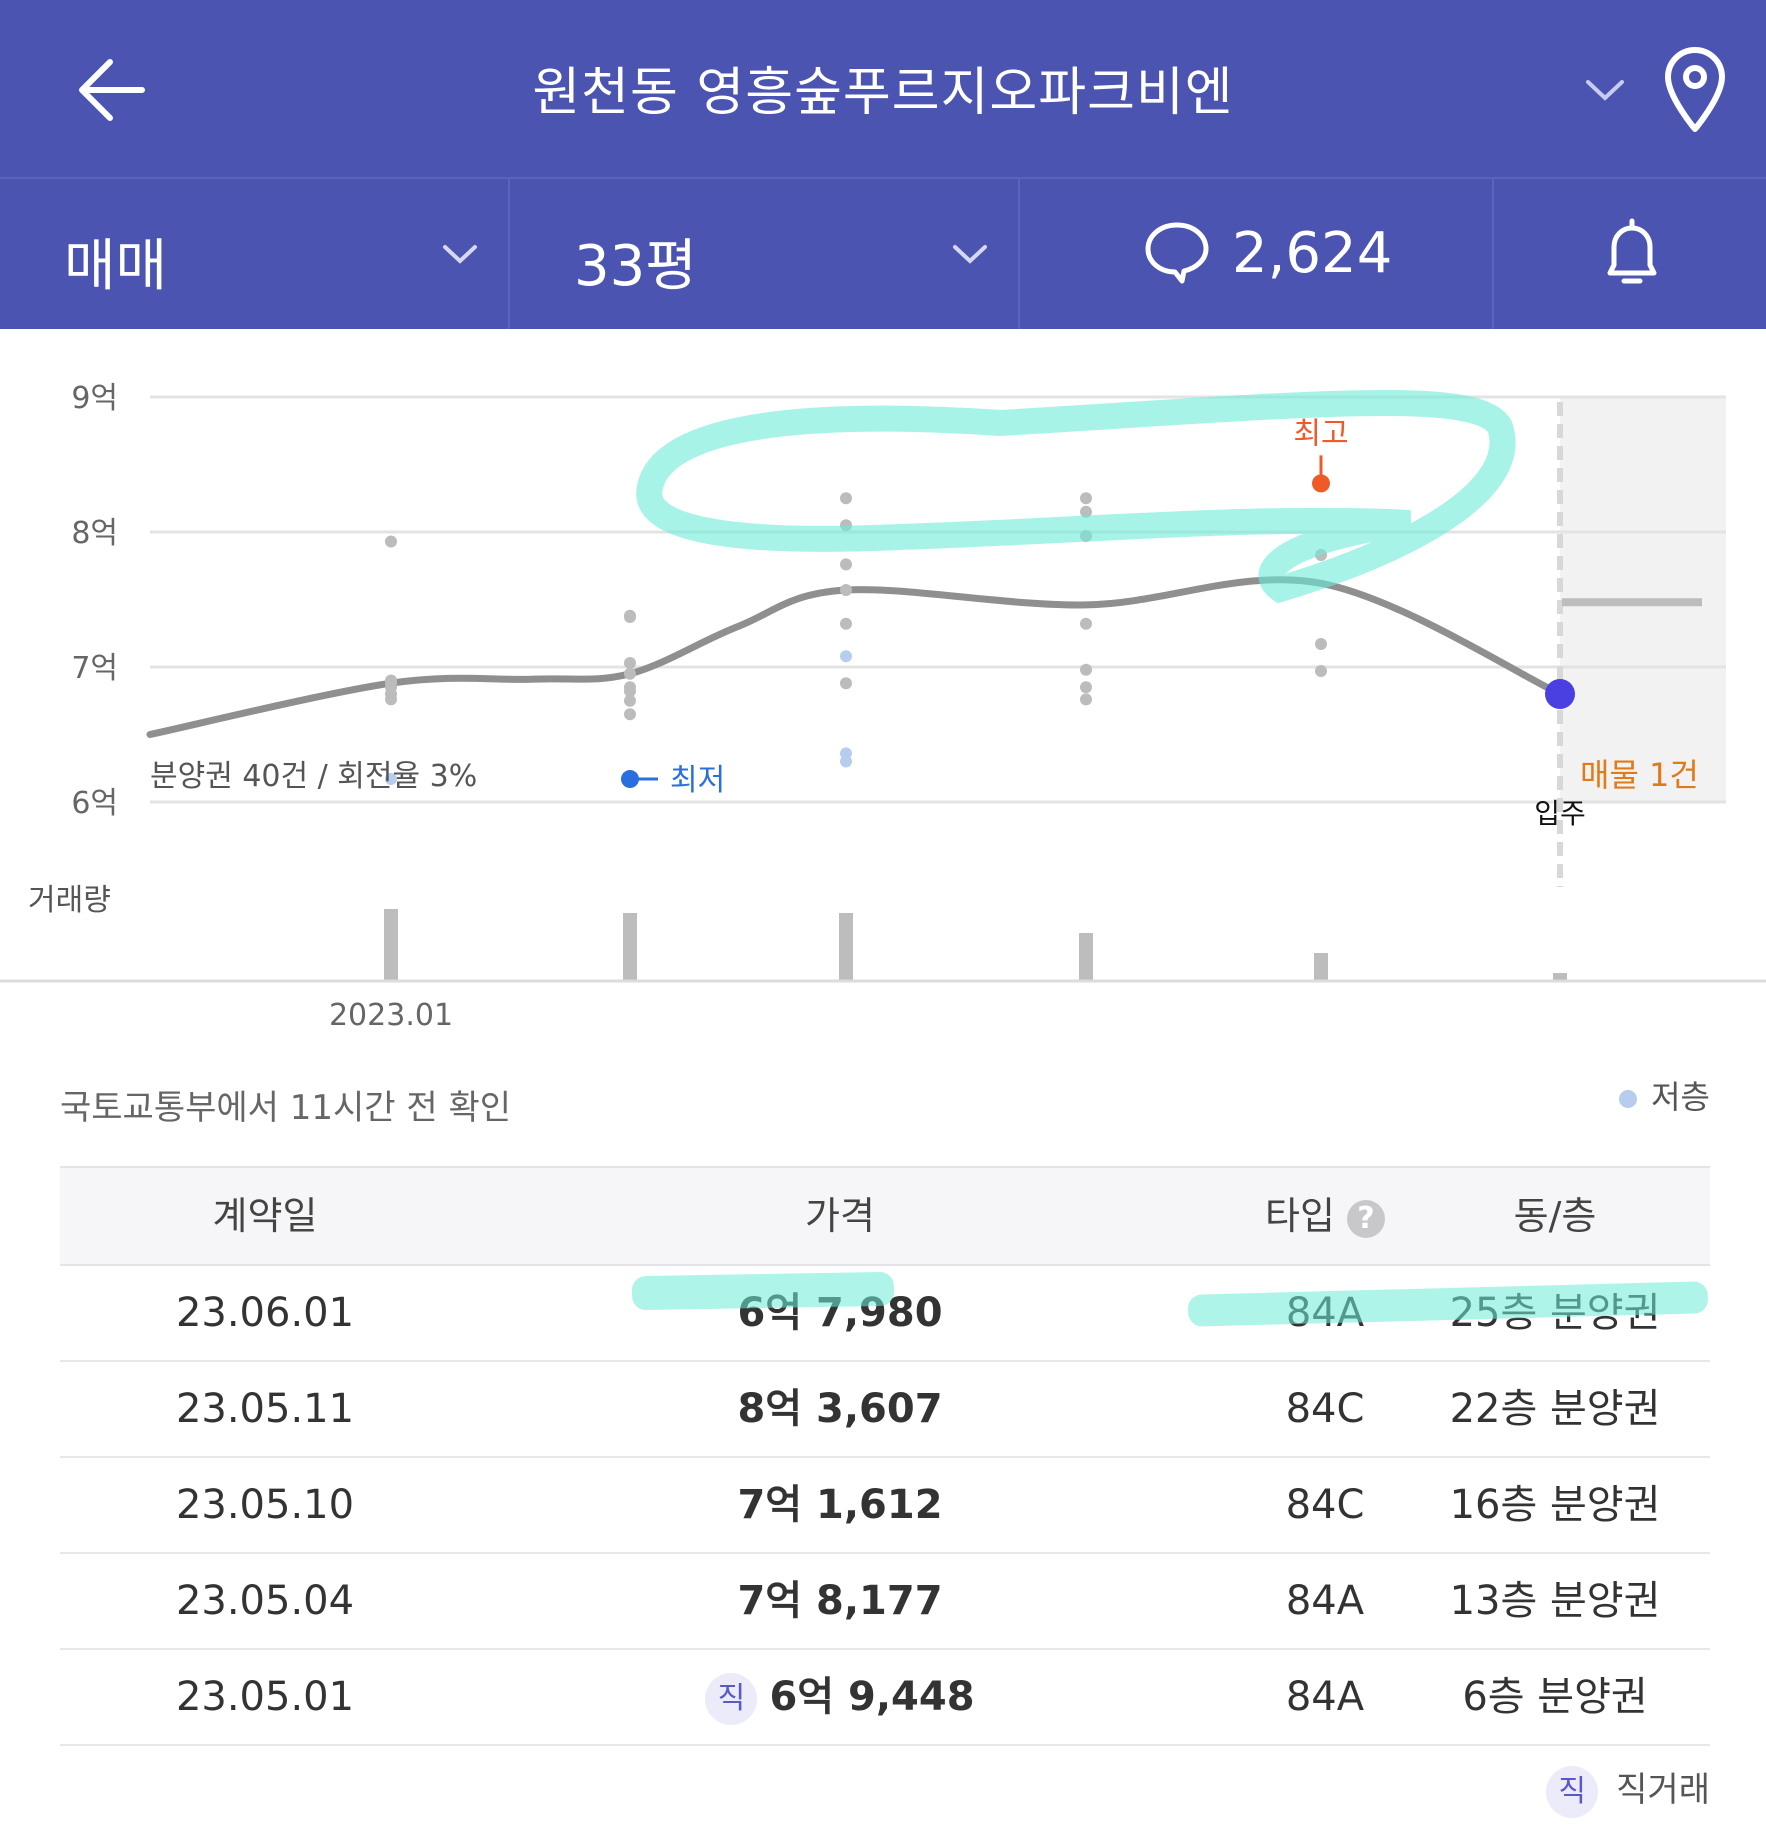  Describe the element at coordinates (1555, 1216) in the screenshot. I see `header-floor: 동/층` at that location.